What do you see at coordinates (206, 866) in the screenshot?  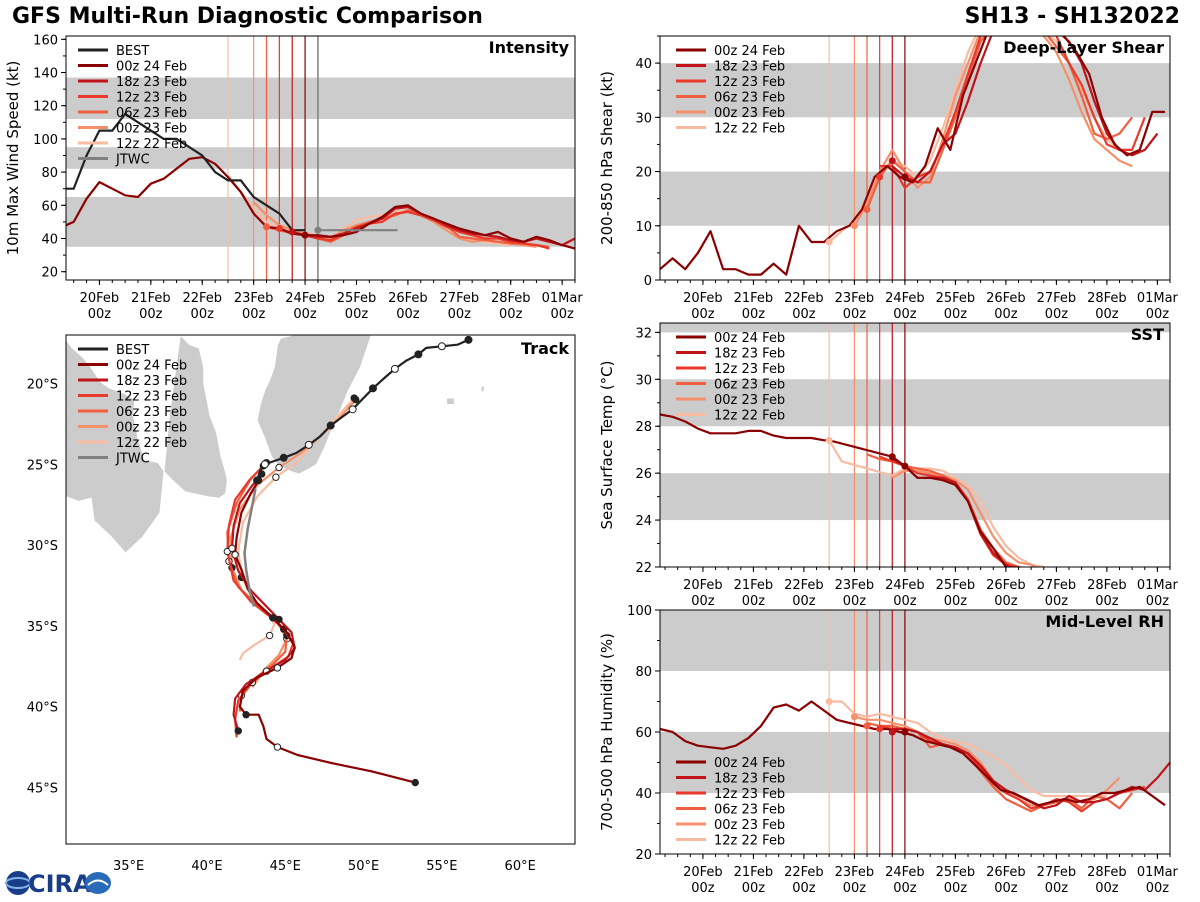 I see `x-tick-label: 40°E` at bounding box center [206, 866].